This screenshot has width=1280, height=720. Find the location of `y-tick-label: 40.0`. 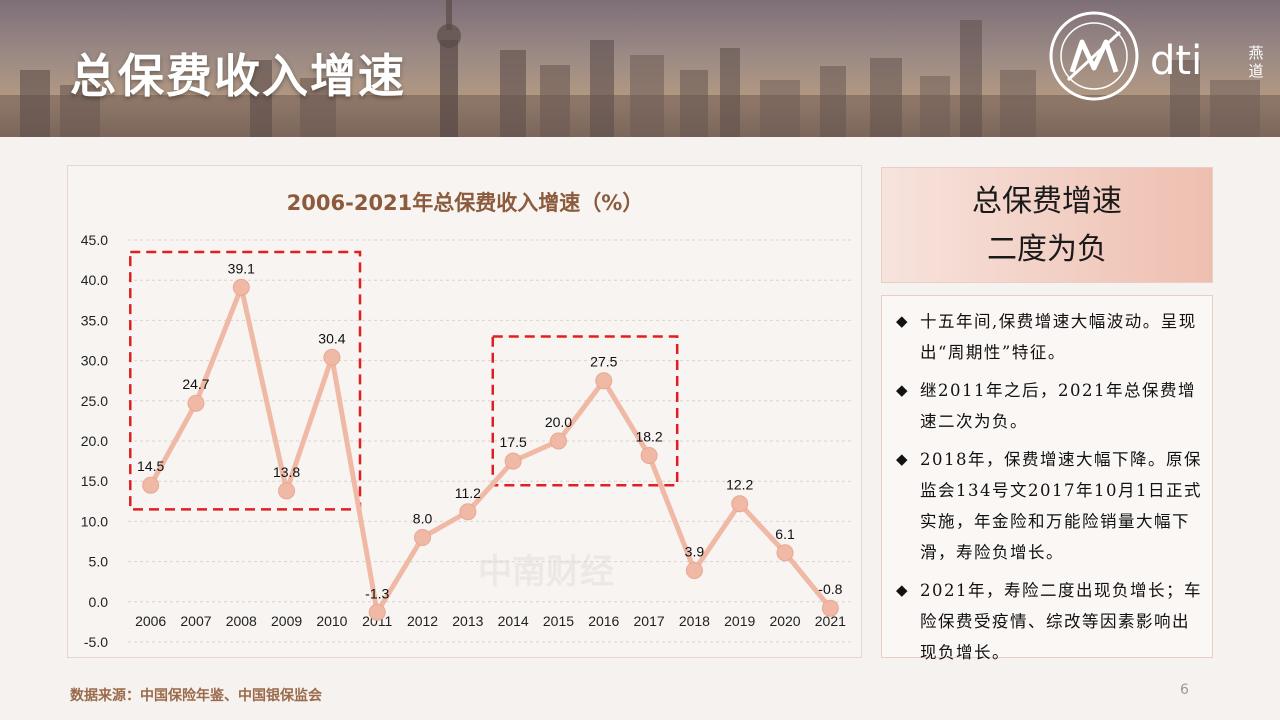

y-tick-label: 40.0 is located at coordinates (94, 280).